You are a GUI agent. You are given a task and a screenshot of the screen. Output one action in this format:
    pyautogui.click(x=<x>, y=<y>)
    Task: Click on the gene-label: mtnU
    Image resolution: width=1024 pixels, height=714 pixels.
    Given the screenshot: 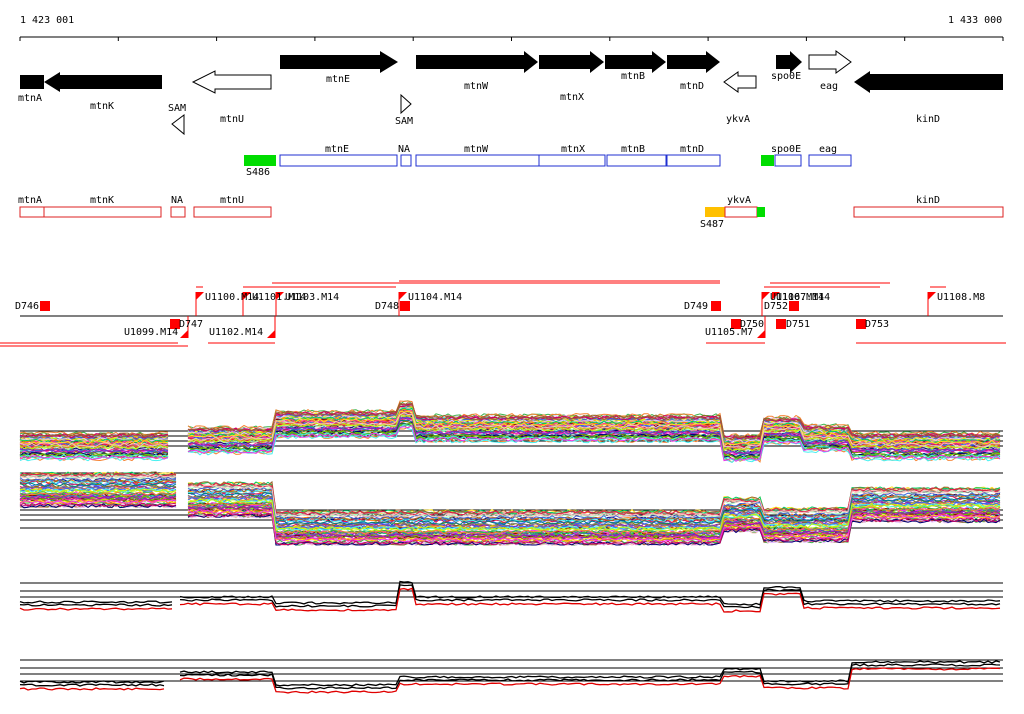 What is the action you would take?
    pyautogui.click(x=232, y=119)
    